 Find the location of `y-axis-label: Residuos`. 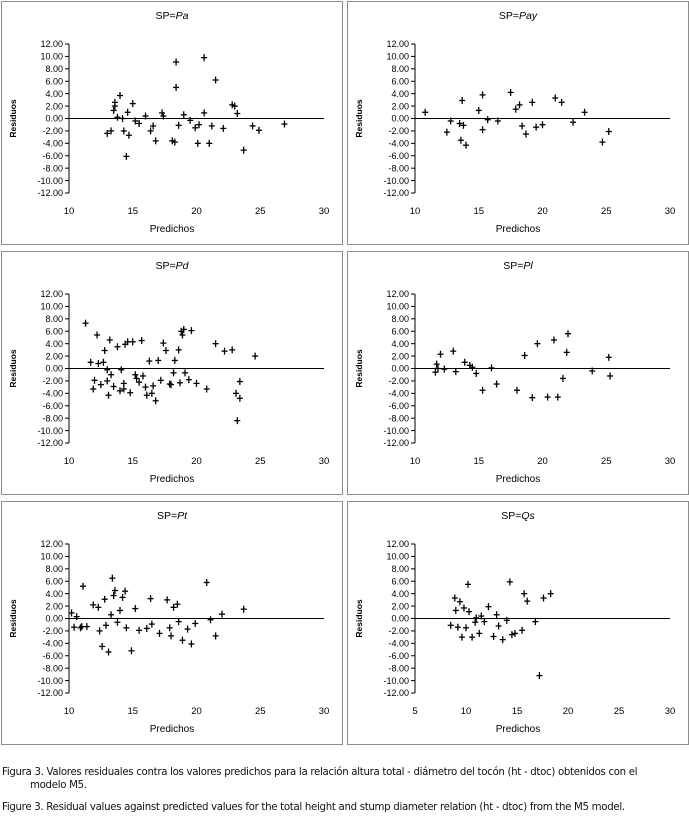

y-axis-label: Residuos is located at coordinates (359, 368).